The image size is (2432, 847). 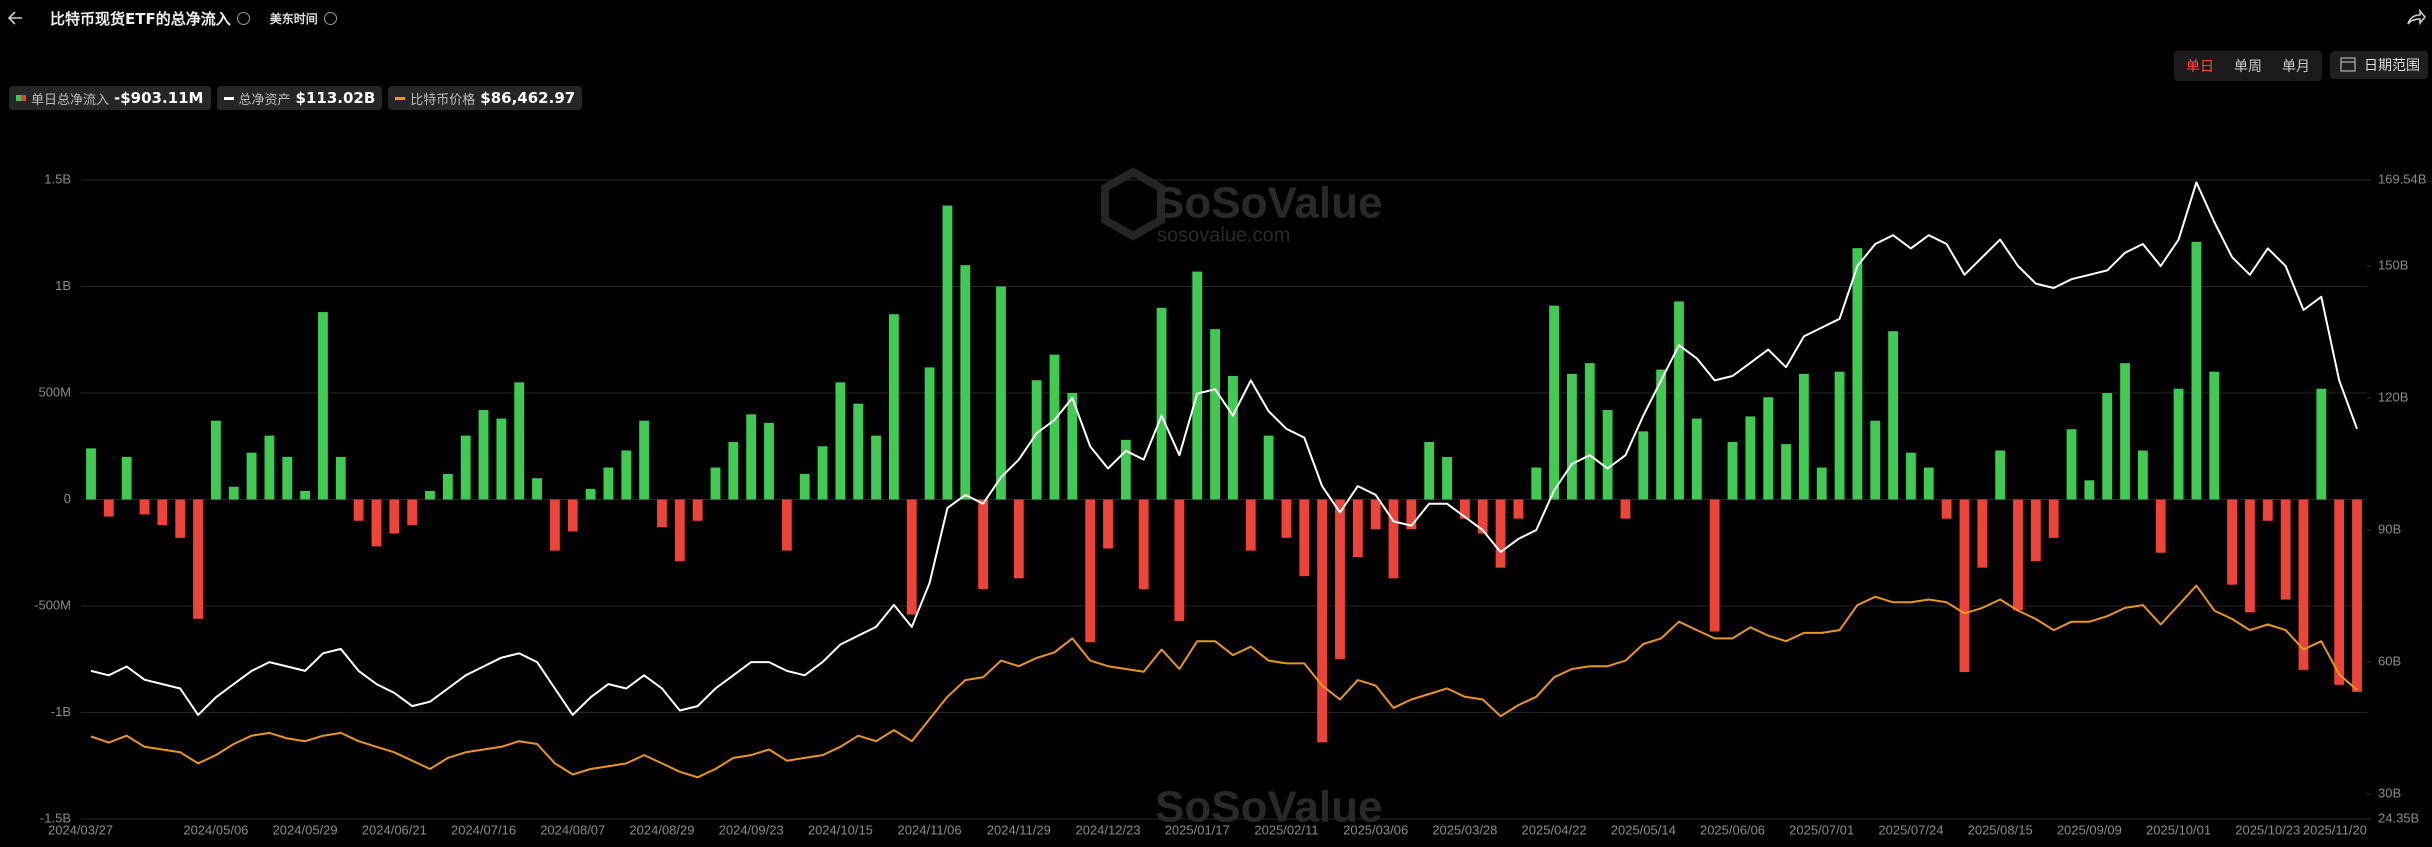 I want to click on x-tick-label: 2025/07/24, so click(x=1910, y=829).